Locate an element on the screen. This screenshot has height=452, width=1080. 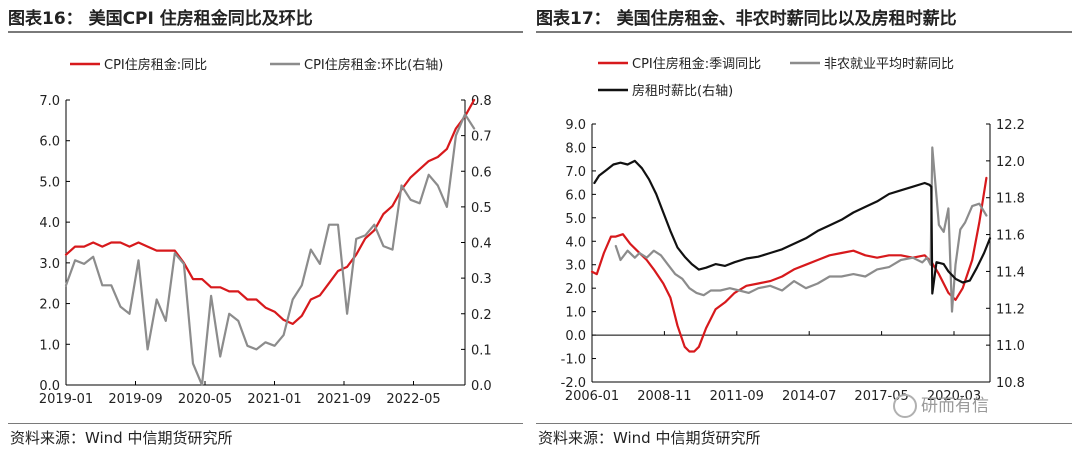
right-y-right-tick-label: 11.8 is located at coordinates (1010, 199).